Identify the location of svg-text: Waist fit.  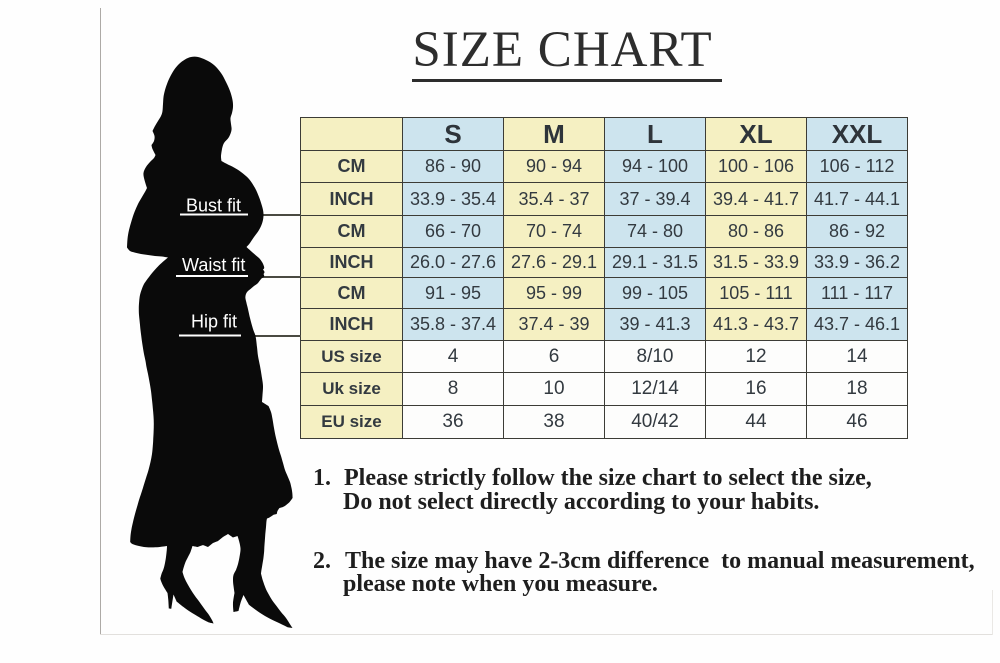
(213, 265).